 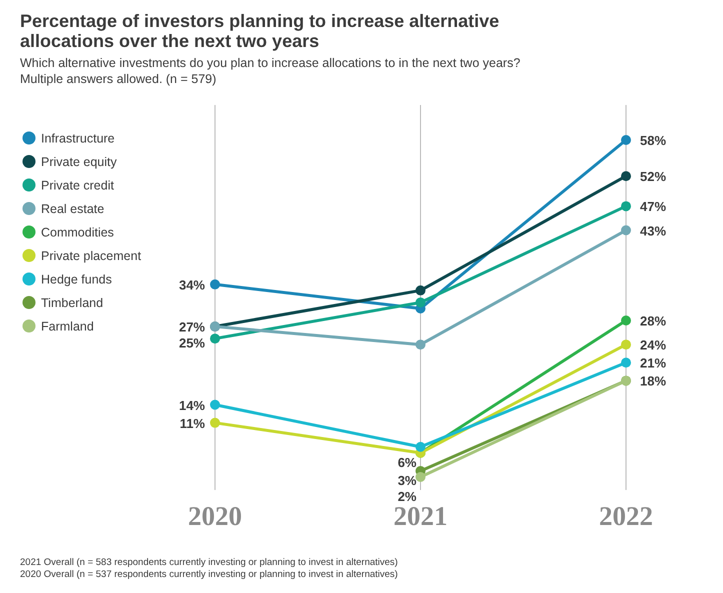 I want to click on data-label: 25%, so click(x=192, y=343).